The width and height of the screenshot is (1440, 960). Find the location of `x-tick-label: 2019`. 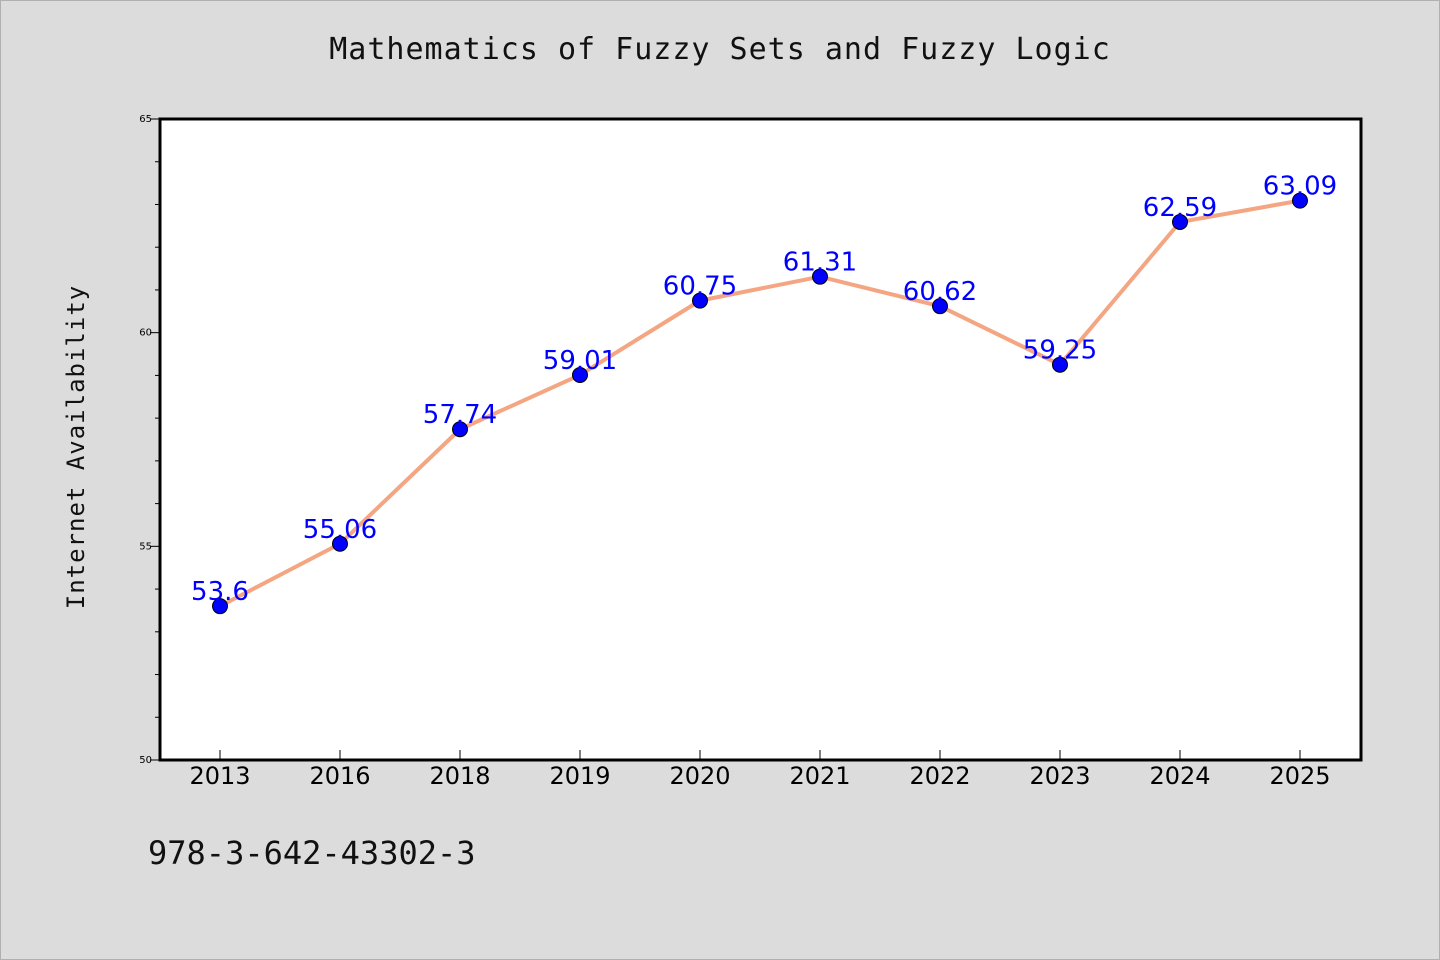

x-tick-label: 2019 is located at coordinates (579, 776).